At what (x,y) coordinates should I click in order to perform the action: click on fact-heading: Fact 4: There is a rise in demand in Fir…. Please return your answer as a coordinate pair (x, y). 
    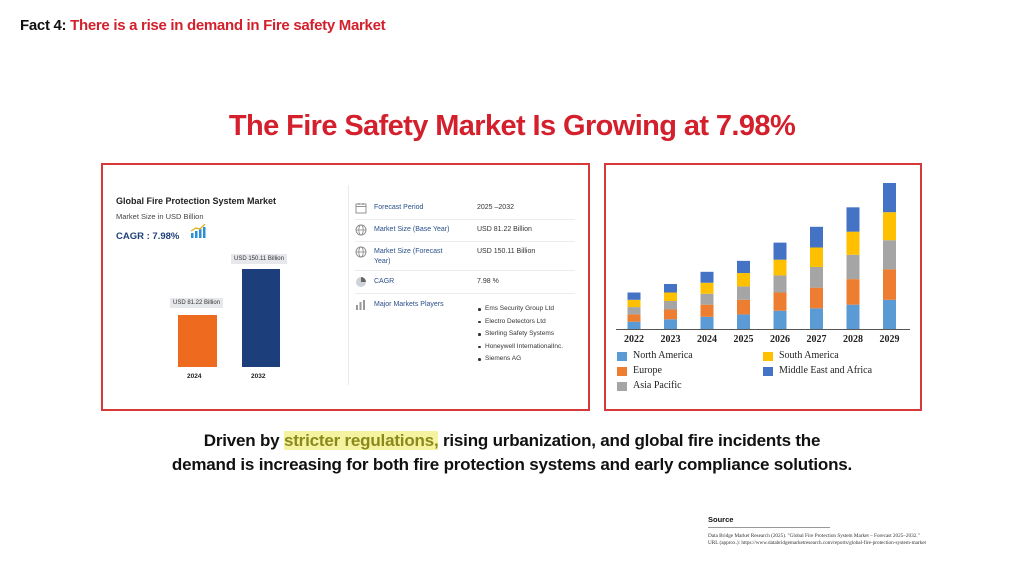
    Looking at the image, I should click on (203, 25).